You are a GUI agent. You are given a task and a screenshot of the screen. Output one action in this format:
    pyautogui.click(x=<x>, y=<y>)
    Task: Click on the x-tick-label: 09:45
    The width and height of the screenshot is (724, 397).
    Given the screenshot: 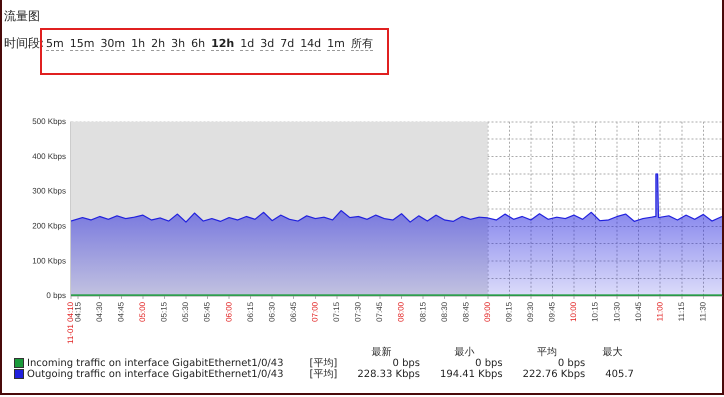 What is the action you would take?
    pyautogui.click(x=552, y=311)
    